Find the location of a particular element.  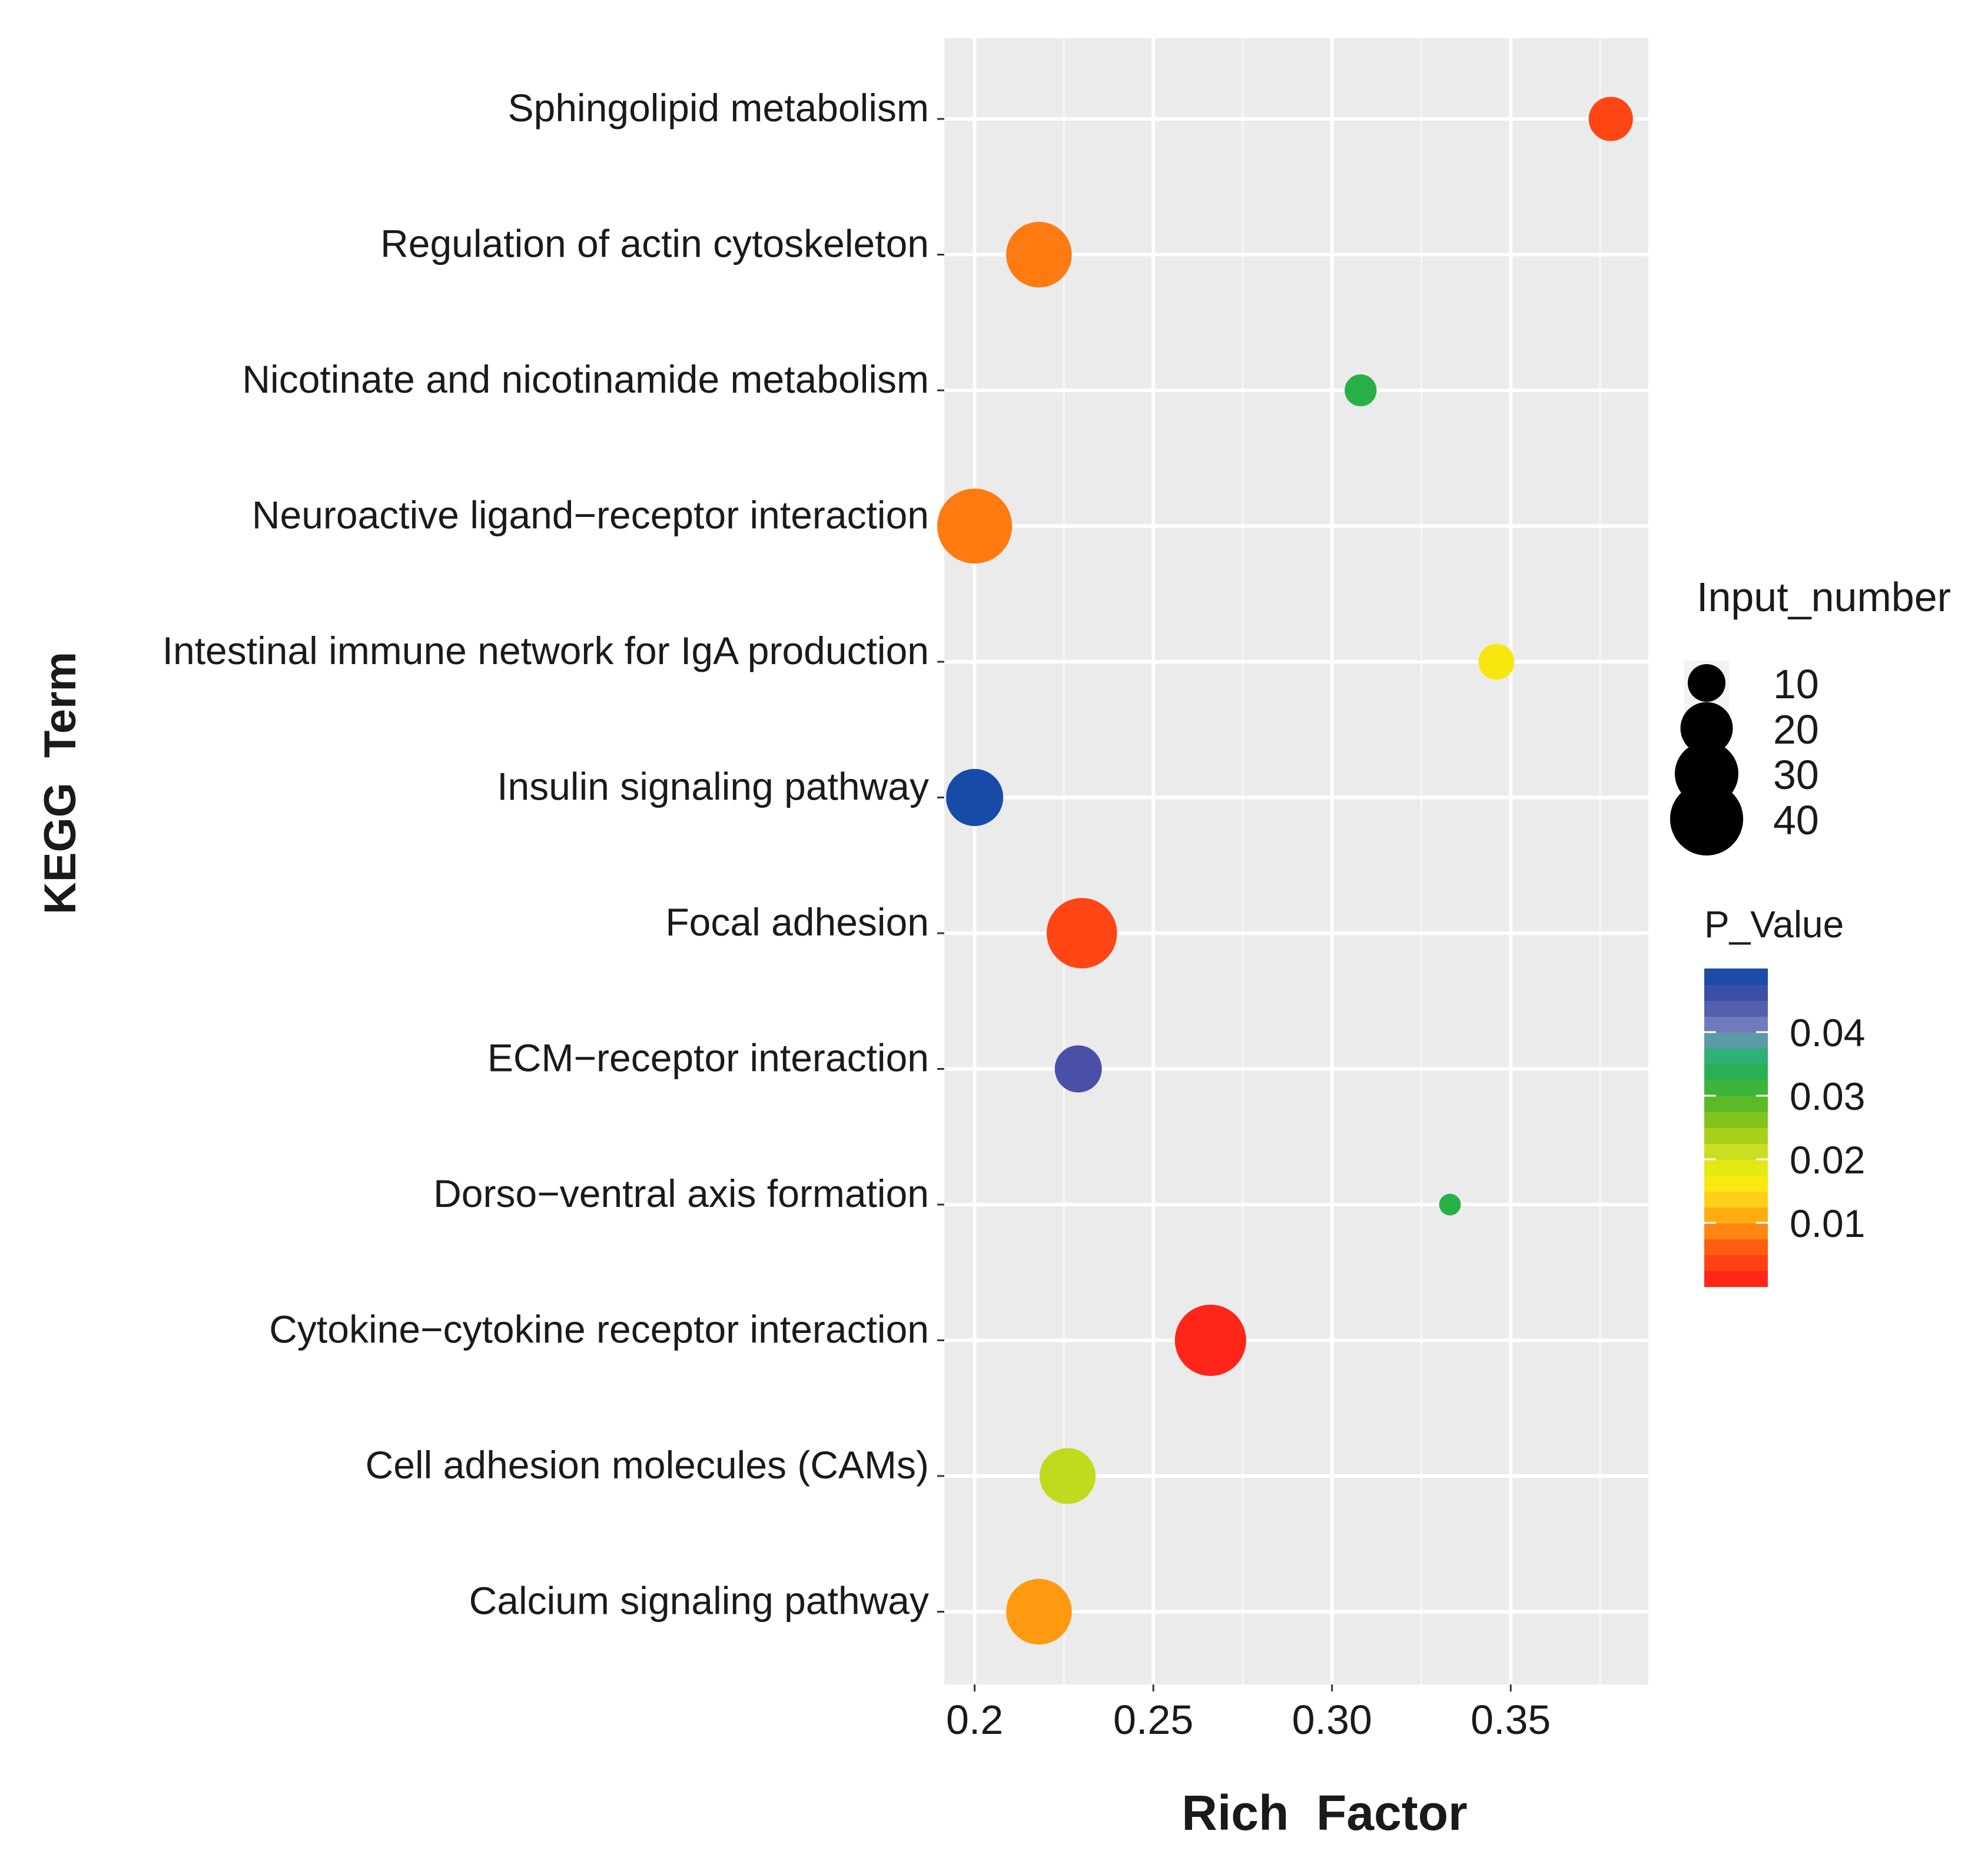

y-tick-label: Calcium signaling pathway is located at coordinates (699, 1601).